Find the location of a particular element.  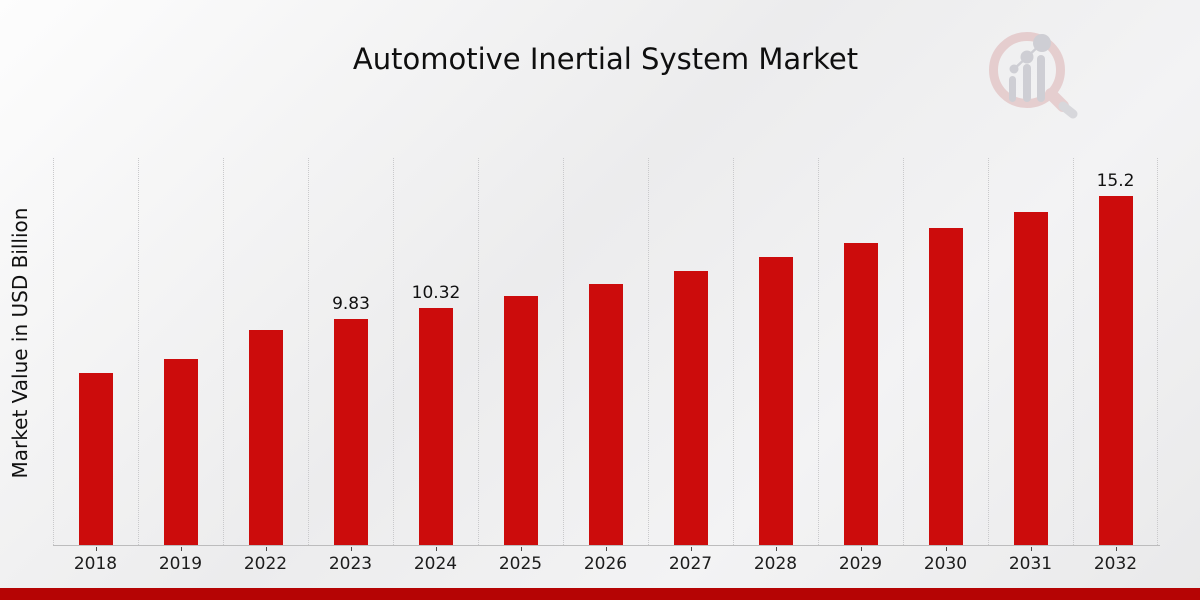

x-tick-label-2032: 2032 is located at coordinates (1115, 560).